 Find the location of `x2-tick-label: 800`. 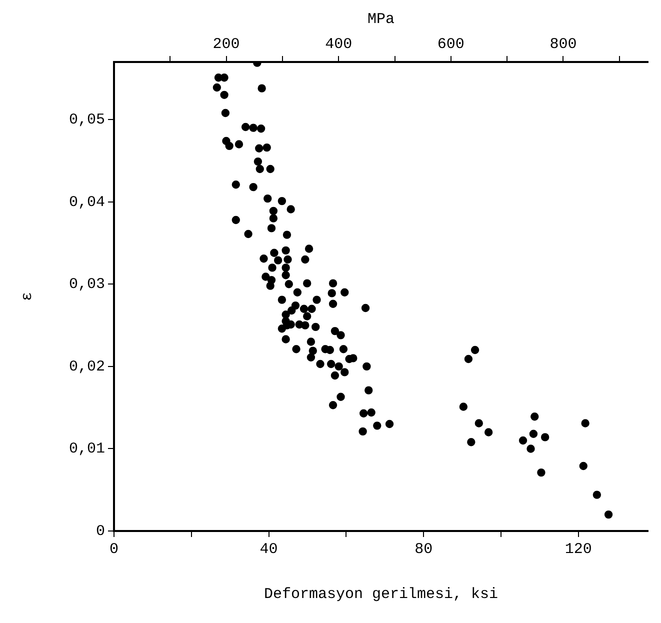

x2-tick-label: 800 is located at coordinates (563, 44).